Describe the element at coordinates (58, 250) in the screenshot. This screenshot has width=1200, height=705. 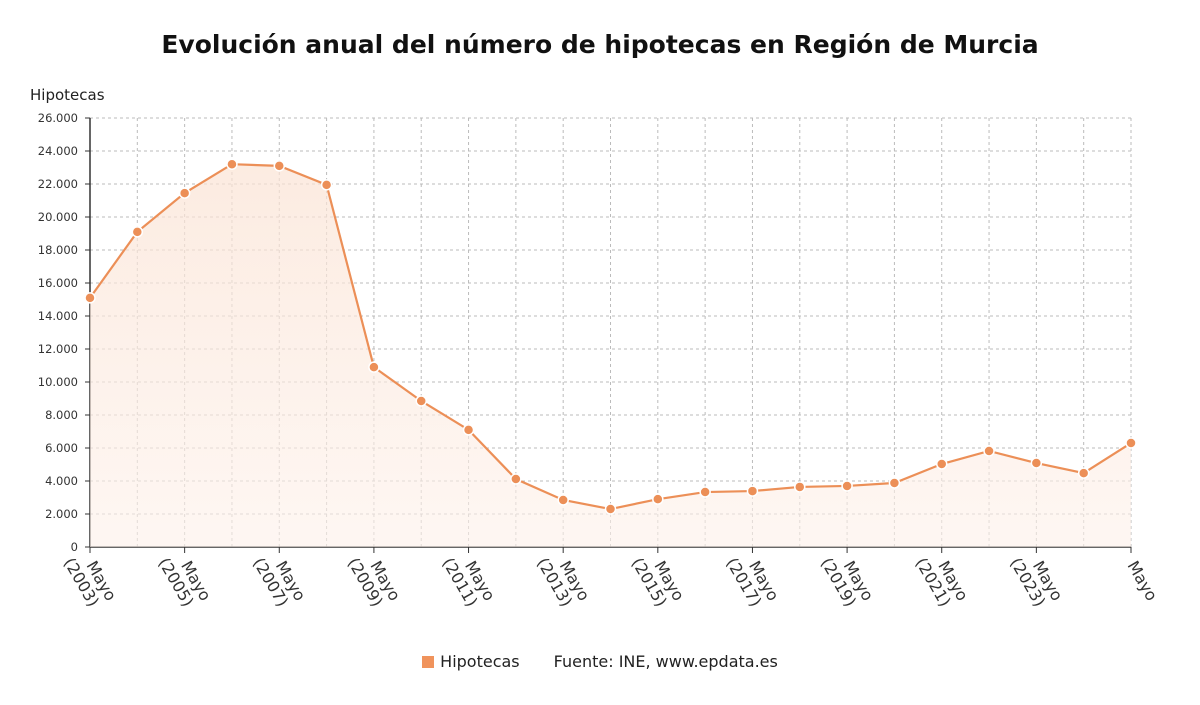
I see `y-tick-label: 18.000` at that location.